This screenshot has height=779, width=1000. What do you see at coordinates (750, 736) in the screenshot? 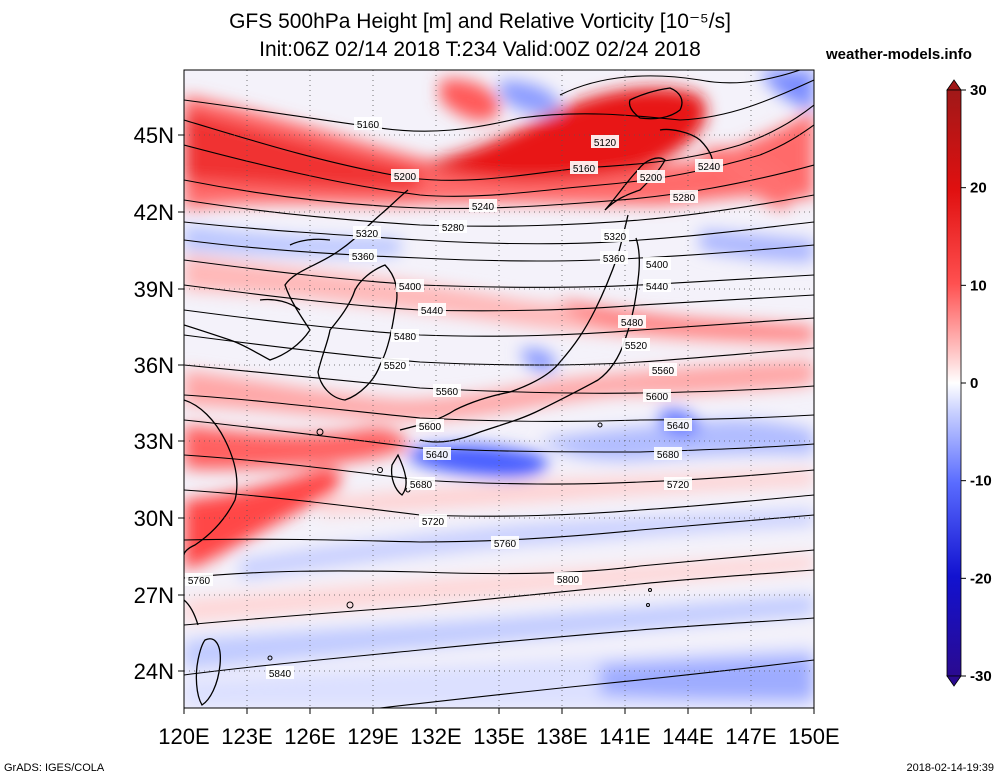
I see `lon-tick-label: 147E` at bounding box center [750, 736].